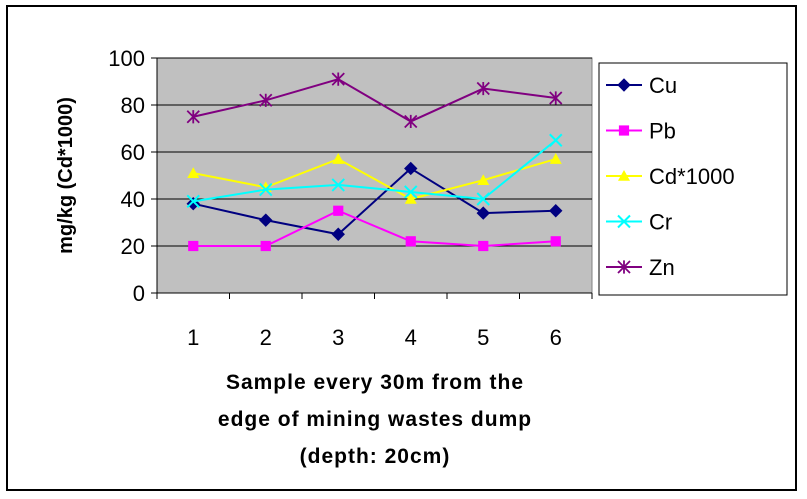  What do you see at coordinates (624, 221) in the screenshot?
I see `legend-marker-cr` at bounding box center [624, 221].